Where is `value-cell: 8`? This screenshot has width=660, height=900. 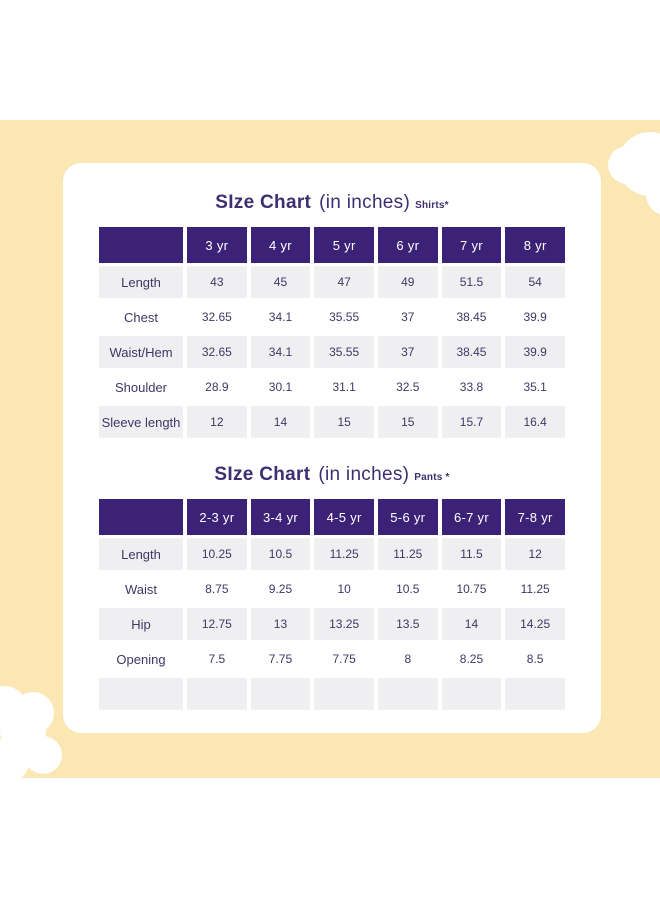 value-cell: 8 is located at coordinates (408, 659).